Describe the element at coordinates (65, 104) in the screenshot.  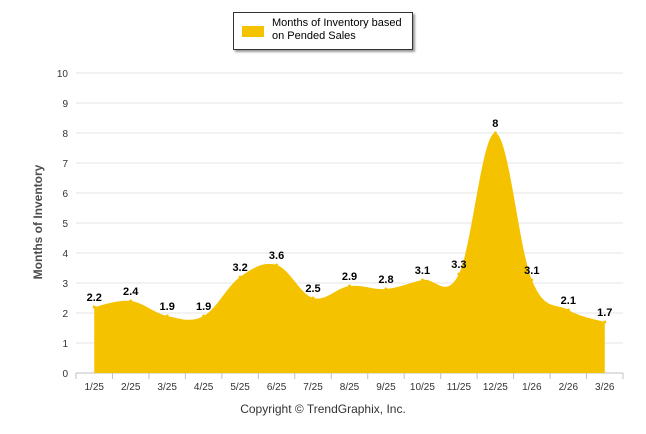
I see `y-tick-label: 9` at that location.